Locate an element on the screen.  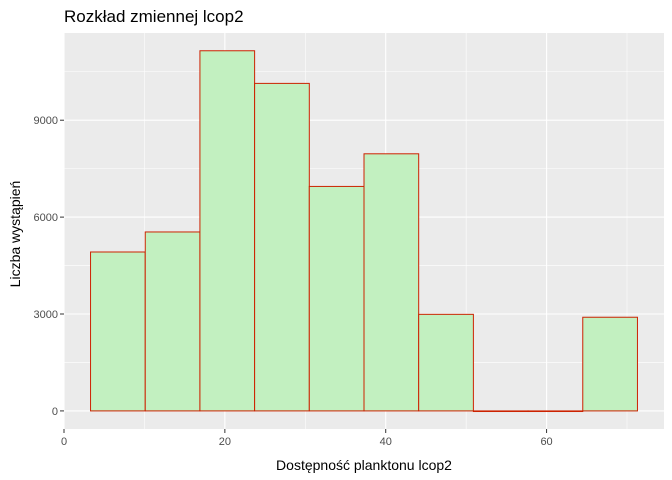
y-tick-label: 9000 is located at coordinates (46, 121).